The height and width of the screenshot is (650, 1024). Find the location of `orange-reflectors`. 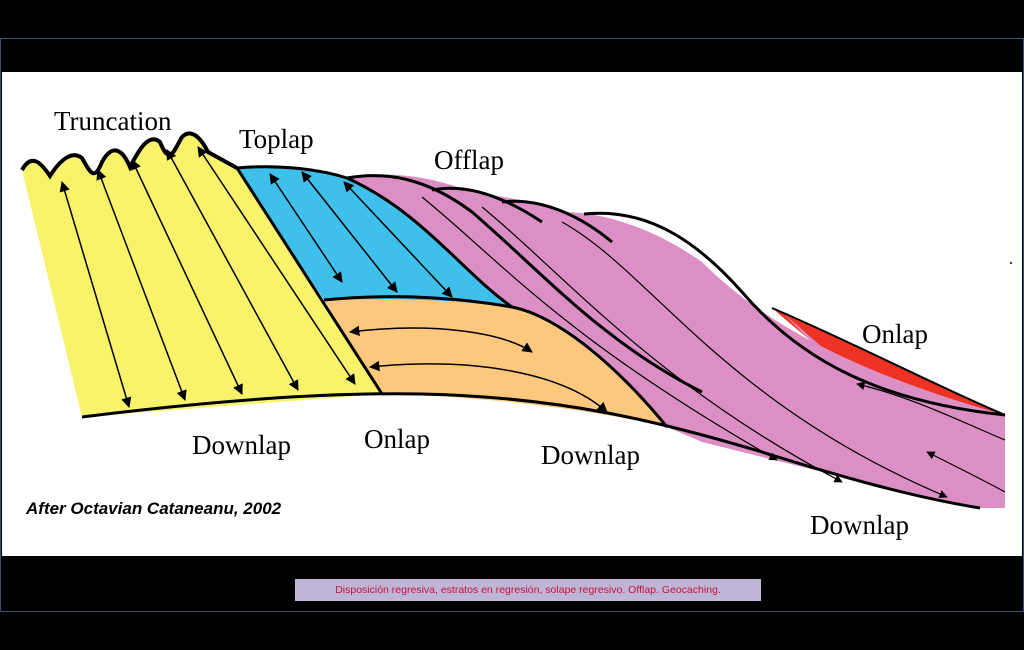

orange-reflectors is located at coordinates (478, 369).